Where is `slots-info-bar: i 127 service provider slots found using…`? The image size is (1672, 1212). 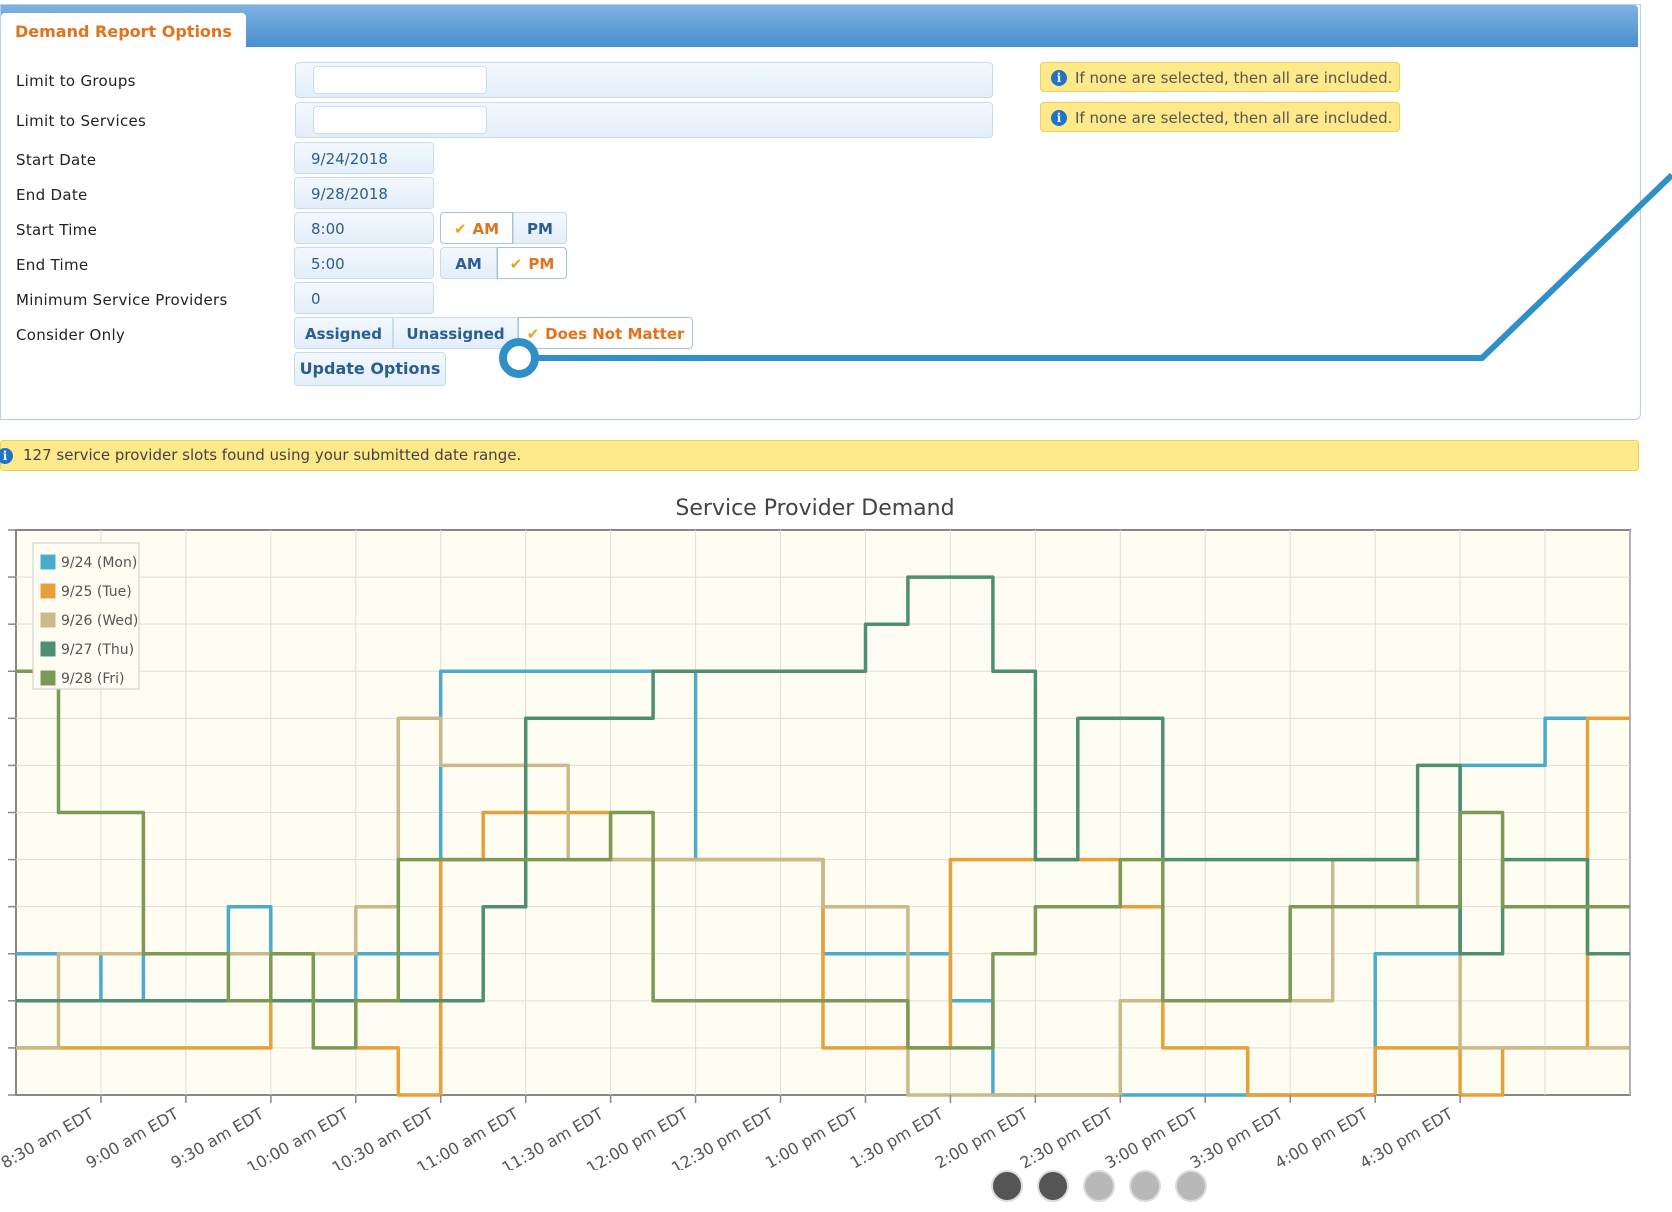
slots-info-bar: i 127 service provider slots found using… is located at coordinates (819, 455).